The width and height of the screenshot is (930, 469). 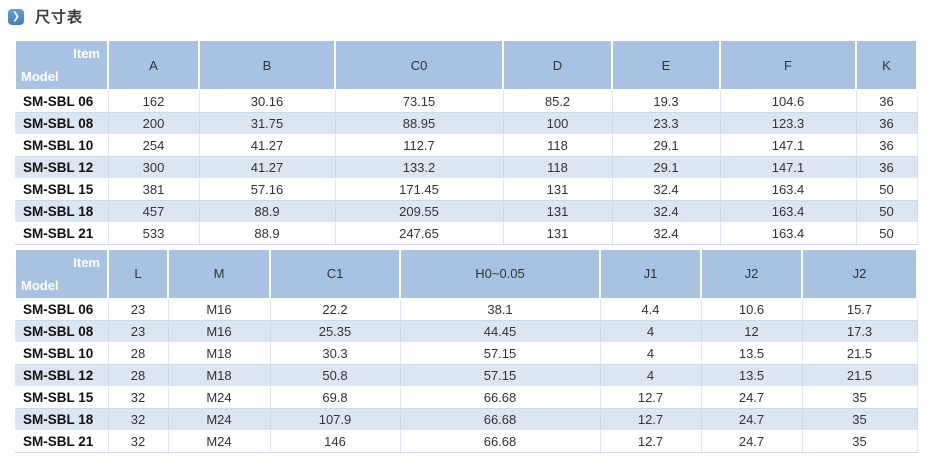 I want to click on value-cell: 30.3, so click(x=335, y=353).